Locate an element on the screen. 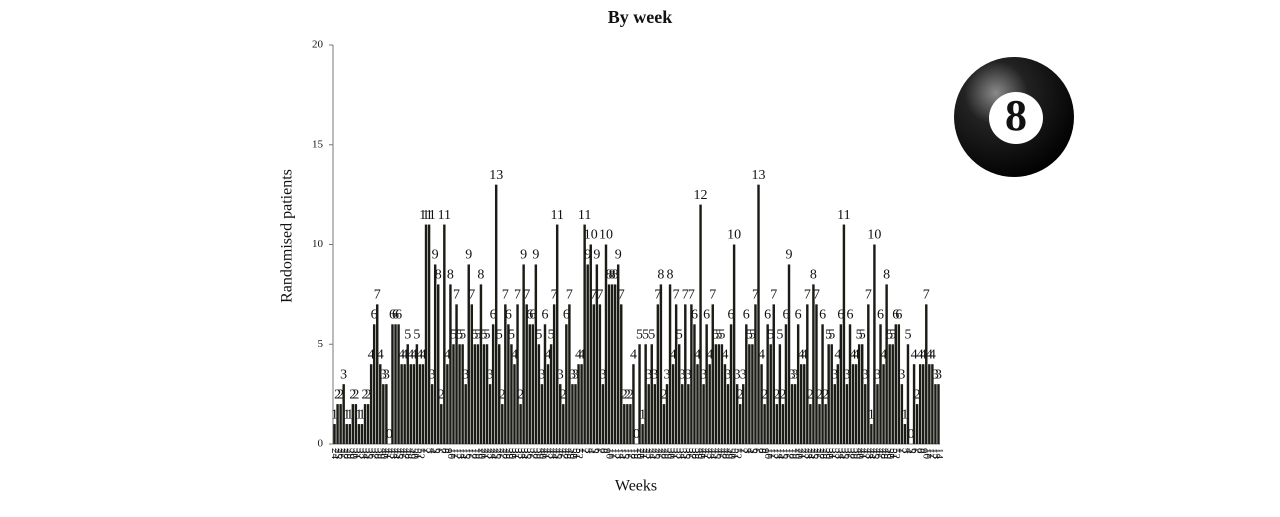 The image size is (1280, 517). x-tick-label: 38 is located at coordinates (854, 454).